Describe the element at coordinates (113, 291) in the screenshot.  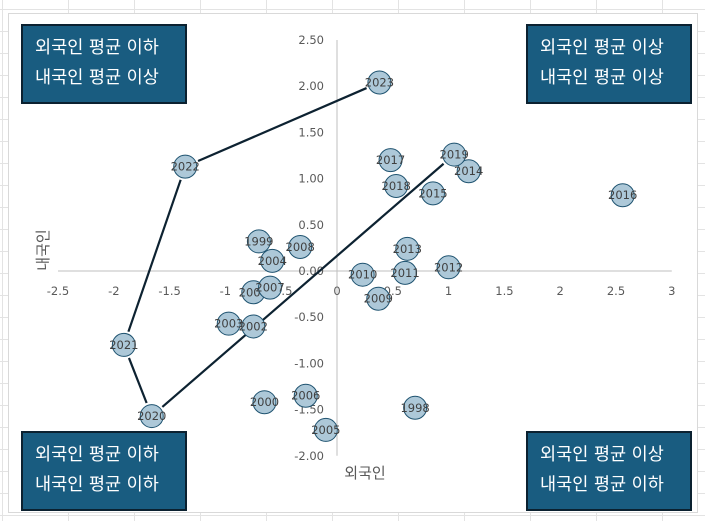
I see `x-tick-label: -2` at that location.